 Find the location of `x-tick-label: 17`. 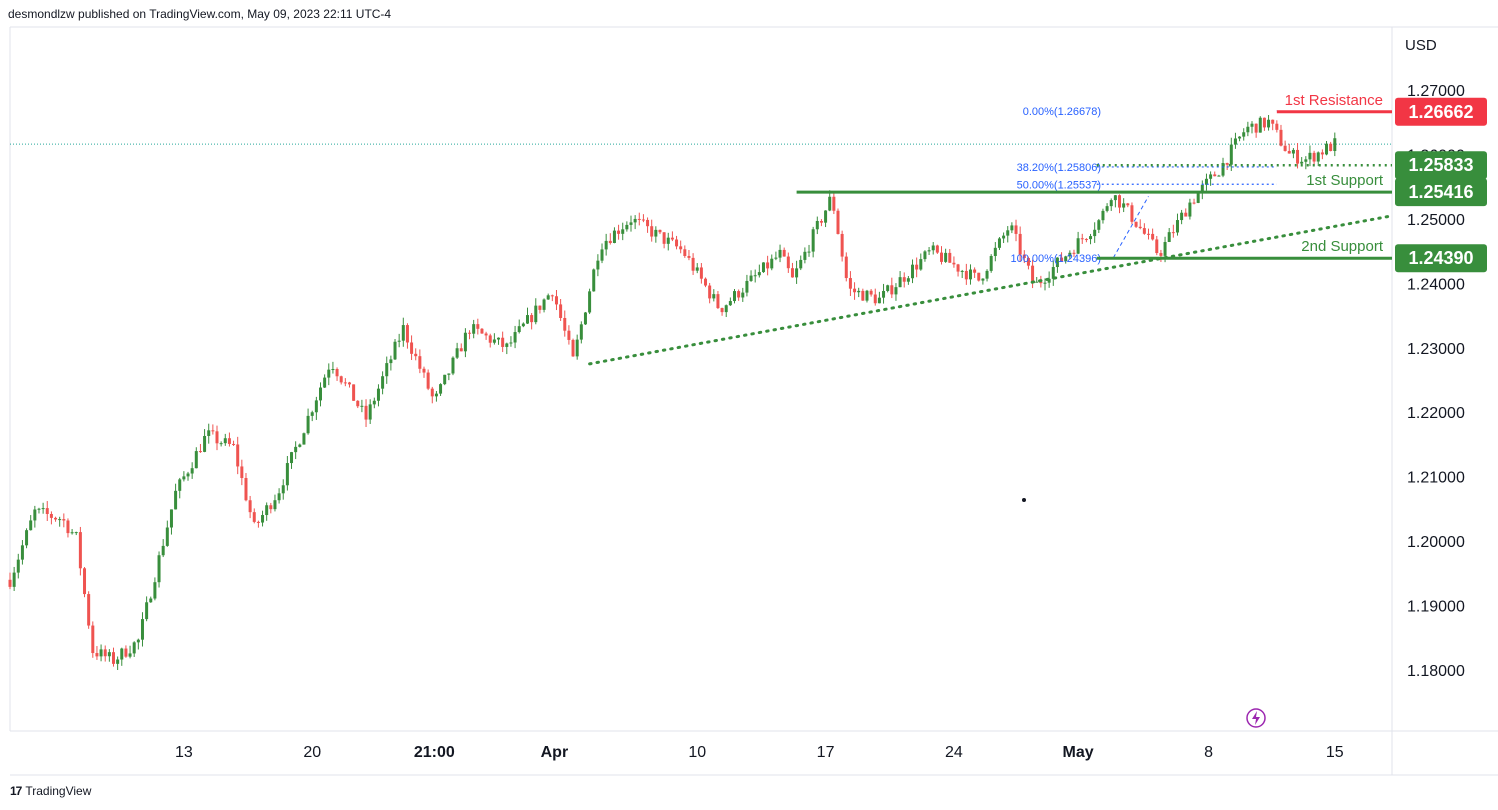

x-tick-label: 17 is located at coordinates (826, 752).